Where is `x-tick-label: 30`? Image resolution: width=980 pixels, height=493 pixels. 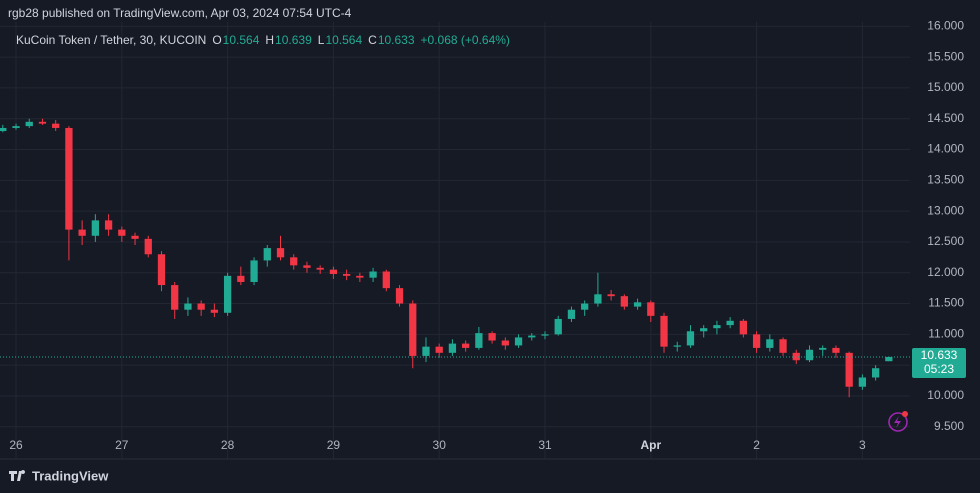 x-tick-label: 30 is located at coordinates (440, 445).